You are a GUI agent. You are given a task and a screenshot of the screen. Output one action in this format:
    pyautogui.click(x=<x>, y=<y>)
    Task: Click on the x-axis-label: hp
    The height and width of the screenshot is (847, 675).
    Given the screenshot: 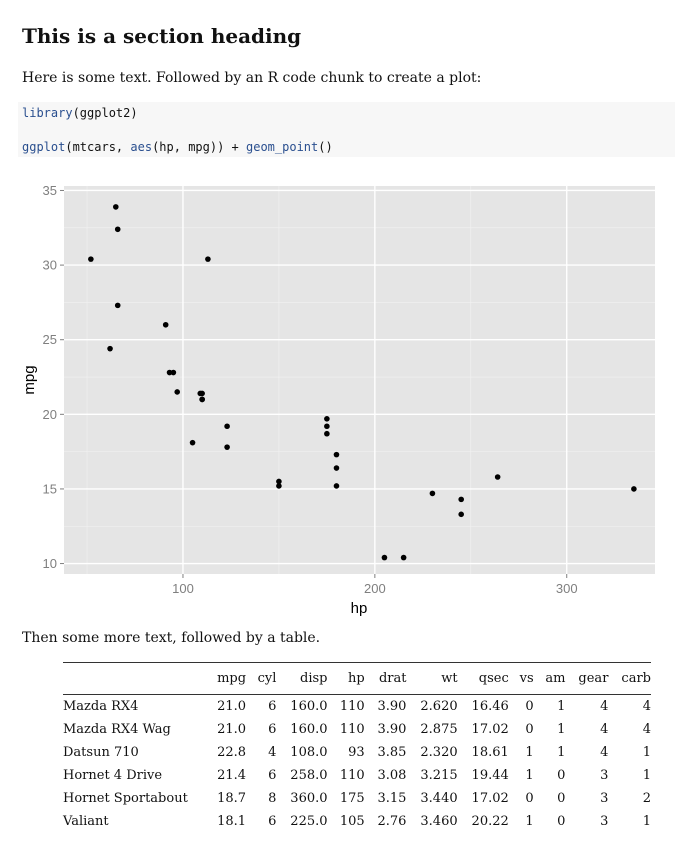 What is the action you would take?
    pyautogui.click(x=359, y=608)
    